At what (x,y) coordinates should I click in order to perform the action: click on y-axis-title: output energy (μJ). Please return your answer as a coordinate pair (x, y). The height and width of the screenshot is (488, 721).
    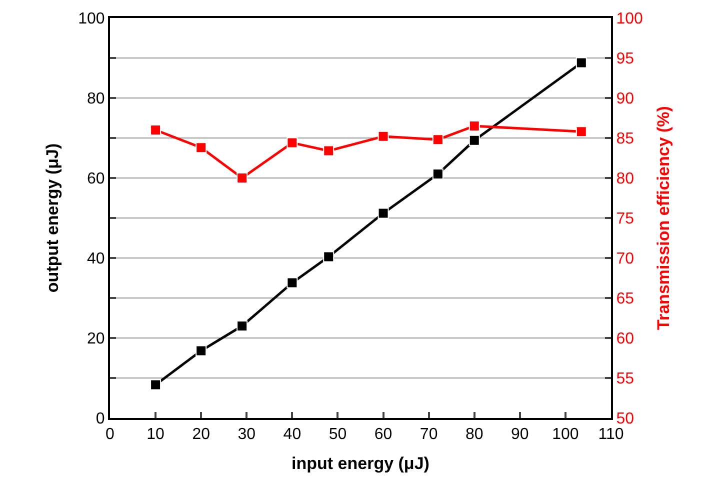
    Looking at the image, I should click on (52, 218).